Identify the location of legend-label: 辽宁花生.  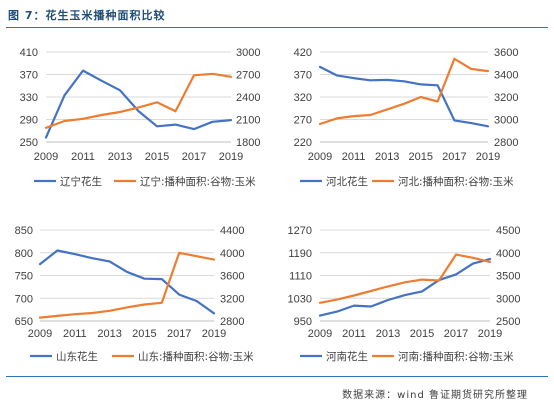
(81, 181).